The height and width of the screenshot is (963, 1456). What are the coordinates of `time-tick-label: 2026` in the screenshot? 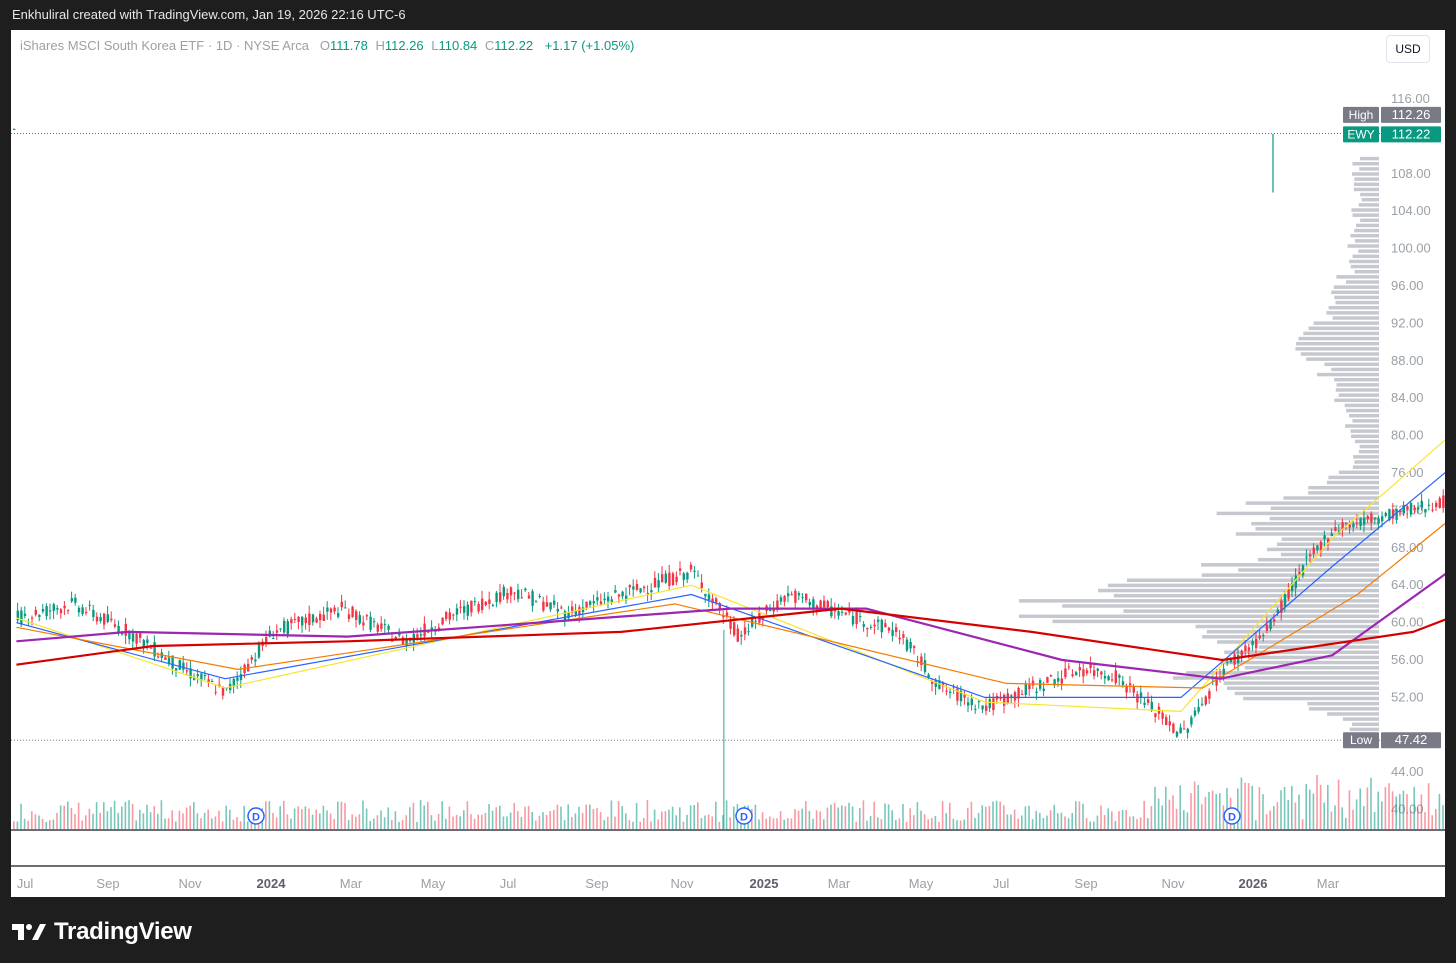 It's located at (1253, 883).